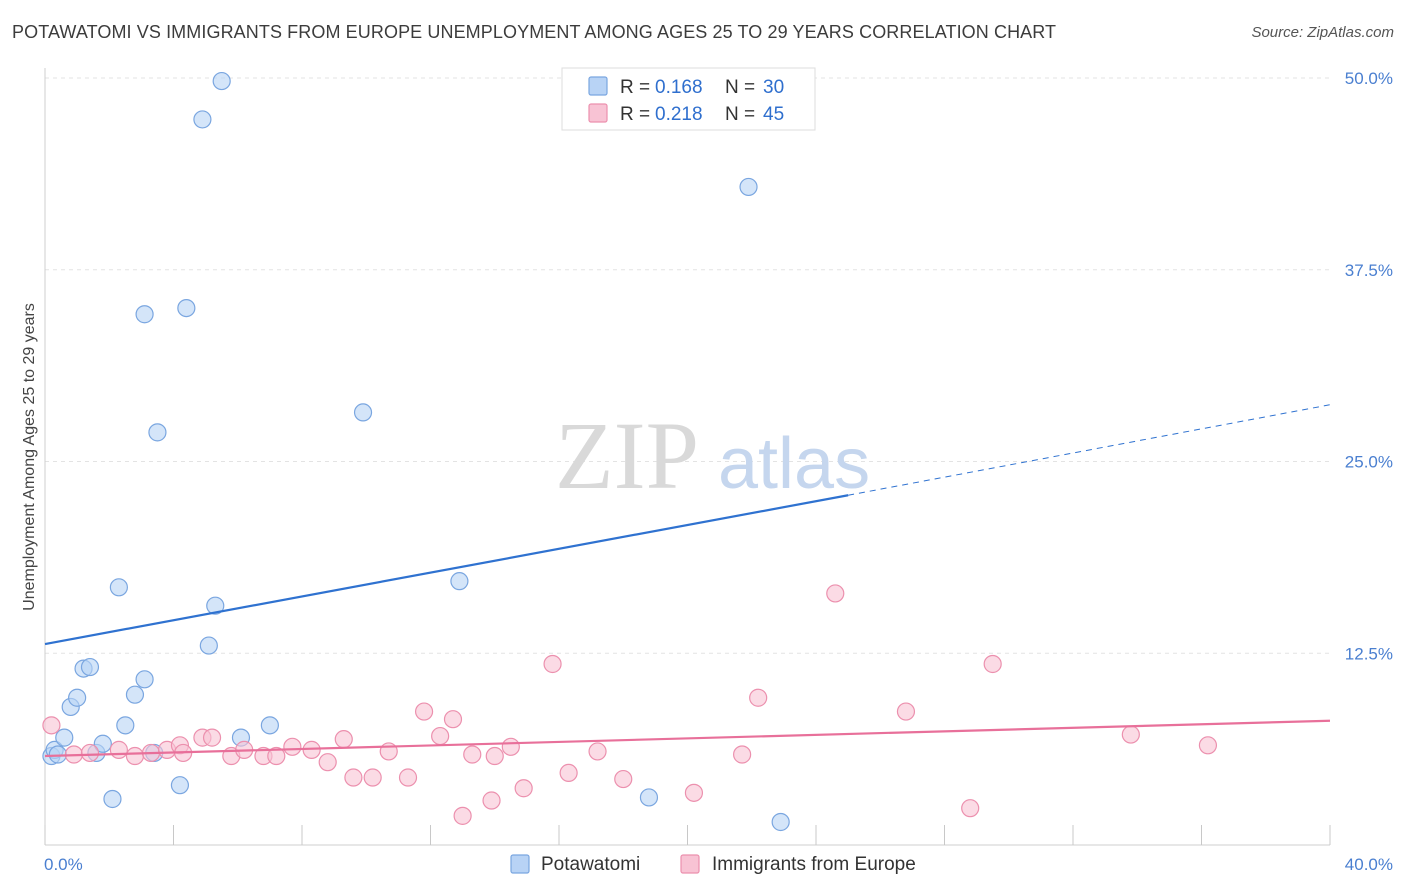 The width and height of the screenshot is (1406, 892). What do you see at coordinates (1369, 864) in the screenshot?
I see `x-tick-label-max: 40.0%` at bounding box center [1369, 864].